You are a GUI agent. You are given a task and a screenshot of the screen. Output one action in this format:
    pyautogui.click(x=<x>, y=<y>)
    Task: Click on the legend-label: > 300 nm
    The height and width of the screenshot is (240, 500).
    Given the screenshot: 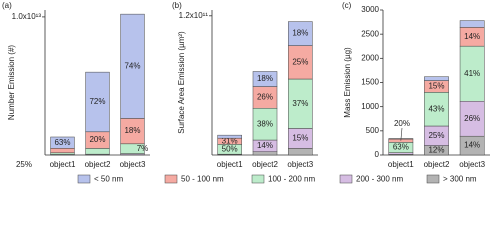 What is the action you would take?
    pyautogui.click(x=460, y=179)
    